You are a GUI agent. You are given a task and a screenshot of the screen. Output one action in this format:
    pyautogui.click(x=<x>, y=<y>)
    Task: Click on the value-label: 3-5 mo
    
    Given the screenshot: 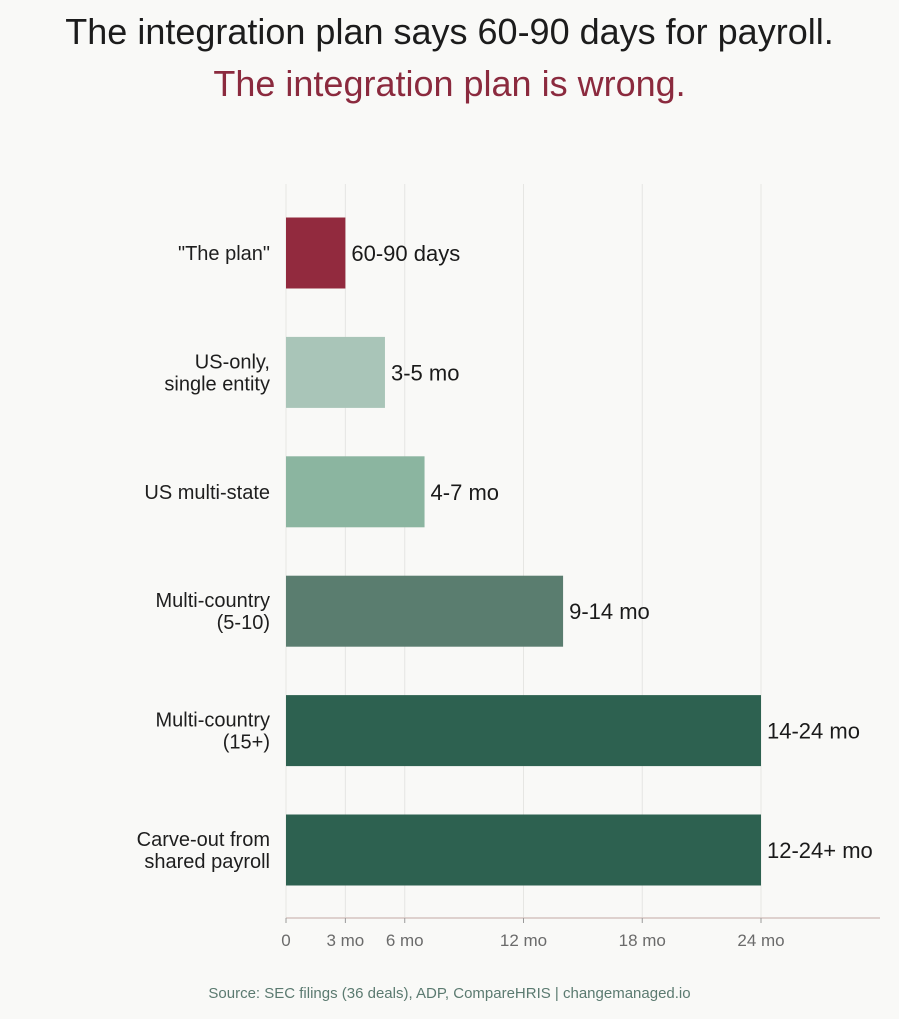 What is the action you would take?
    pyautogui.click(x=425, y=372)
    